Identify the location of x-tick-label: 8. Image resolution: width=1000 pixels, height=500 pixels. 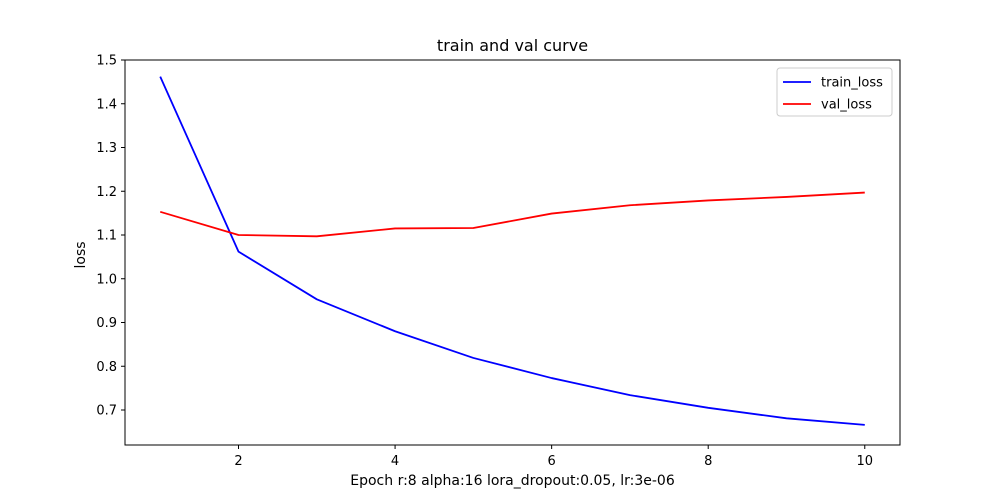
(708, 461).